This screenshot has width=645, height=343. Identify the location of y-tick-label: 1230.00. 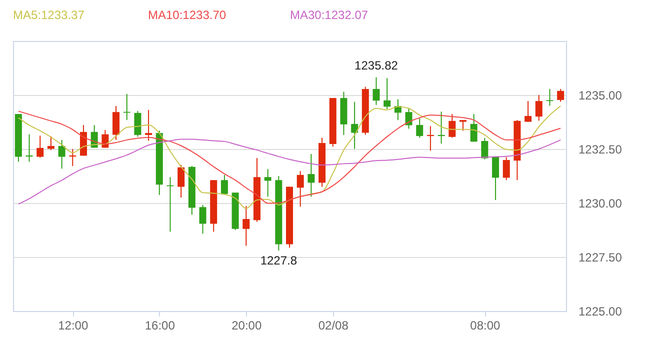
(600, 203).